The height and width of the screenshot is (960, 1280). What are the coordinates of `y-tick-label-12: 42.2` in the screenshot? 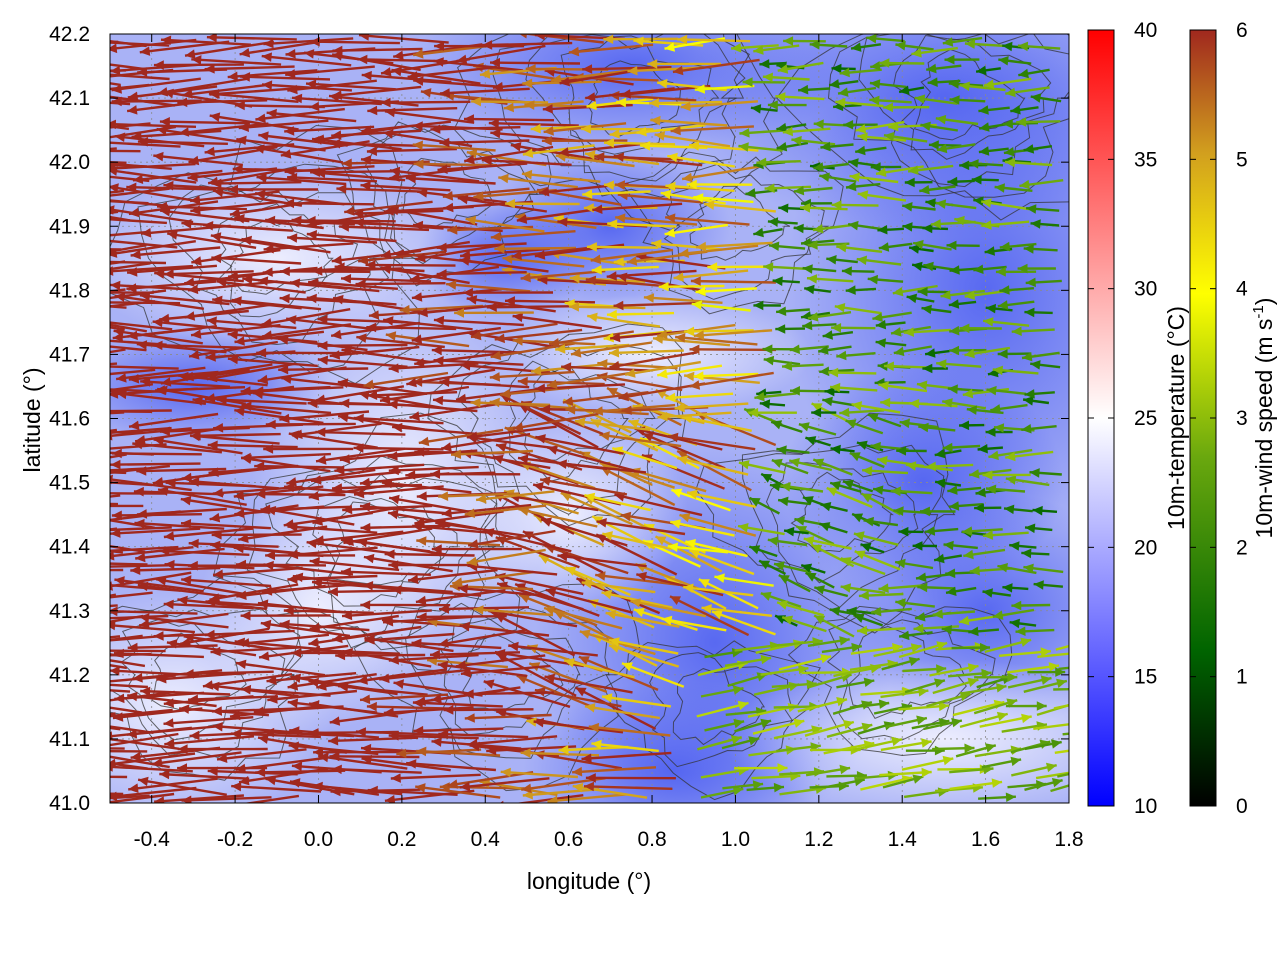 It's located at (69, 34).